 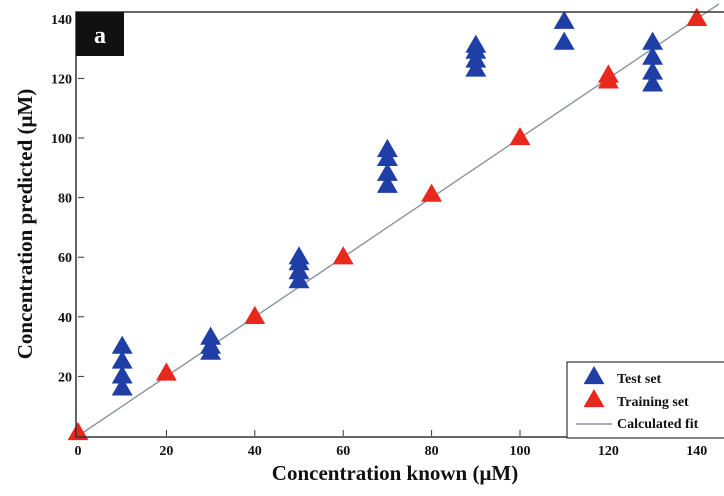 I want to click on x-tick-label: 0, so click(x=78, y=451).